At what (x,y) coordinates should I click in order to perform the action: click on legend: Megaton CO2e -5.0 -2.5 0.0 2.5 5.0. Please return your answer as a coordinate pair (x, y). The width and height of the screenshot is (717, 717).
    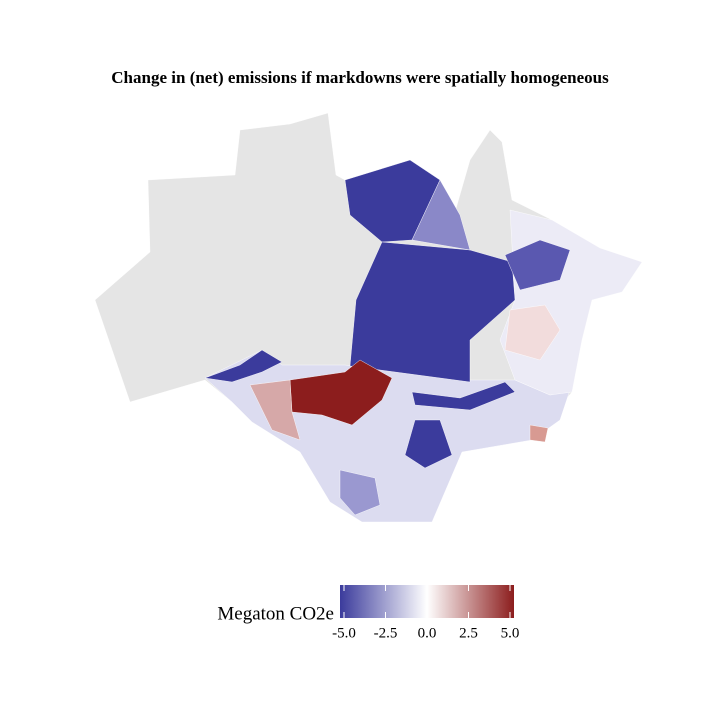
    Looking at the image, I should click on (368, 613).